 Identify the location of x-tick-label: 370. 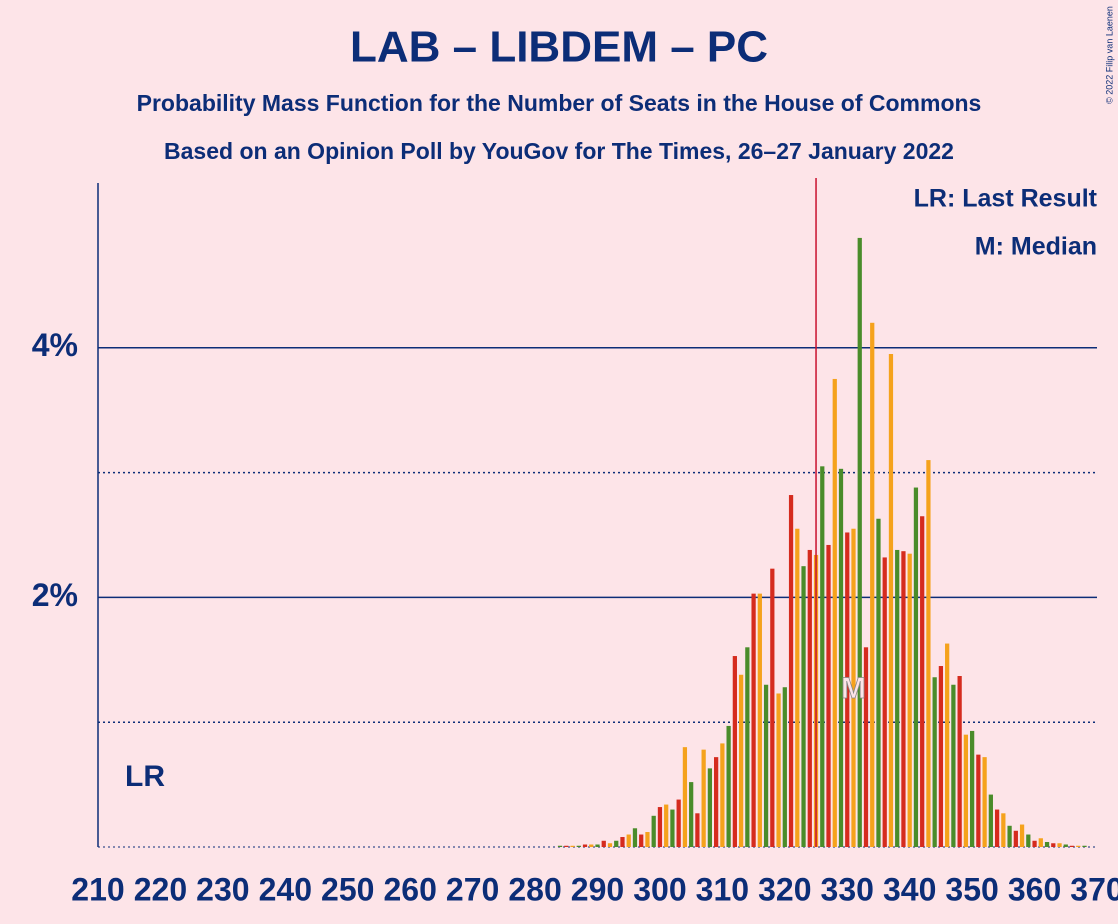
(1094, 889).